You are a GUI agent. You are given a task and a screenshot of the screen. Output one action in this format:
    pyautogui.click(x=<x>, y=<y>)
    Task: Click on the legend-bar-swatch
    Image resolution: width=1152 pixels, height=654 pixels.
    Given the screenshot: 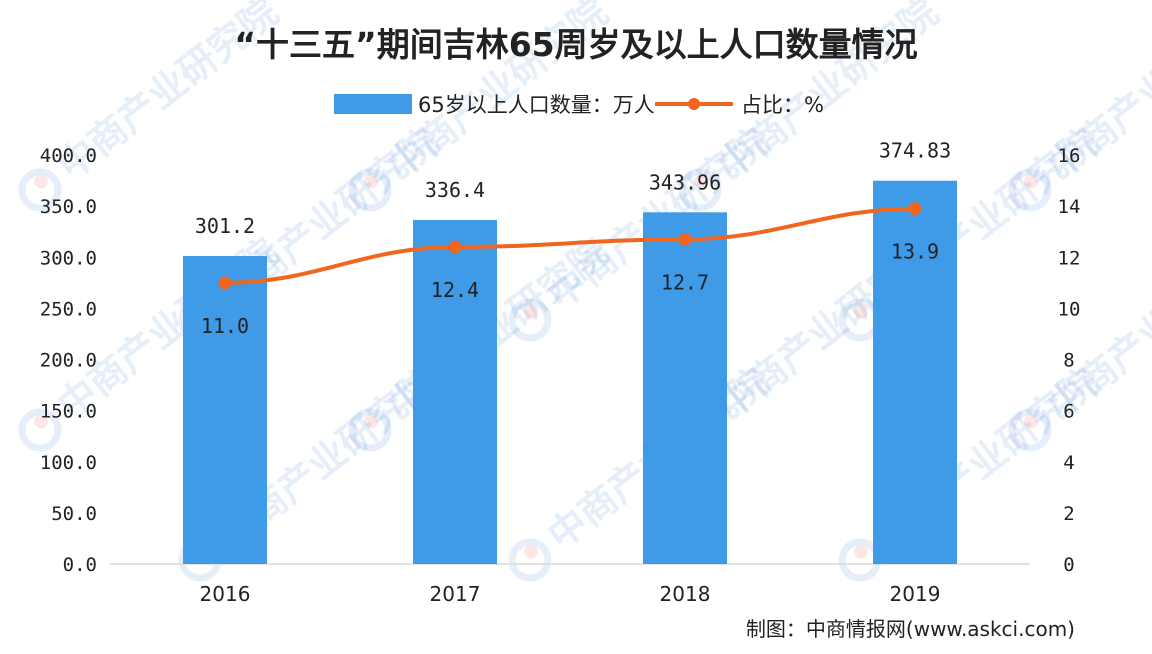 What is the action you would take?
    pyautogui.click(x=373, y=104)
    